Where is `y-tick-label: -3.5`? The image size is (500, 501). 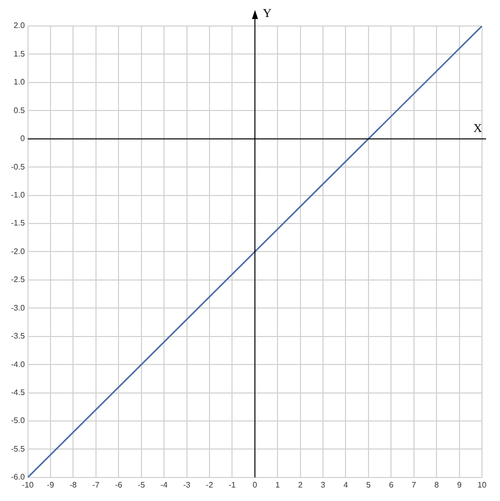
y-tick-label: -3.5 is located at coordinates (18, 336).